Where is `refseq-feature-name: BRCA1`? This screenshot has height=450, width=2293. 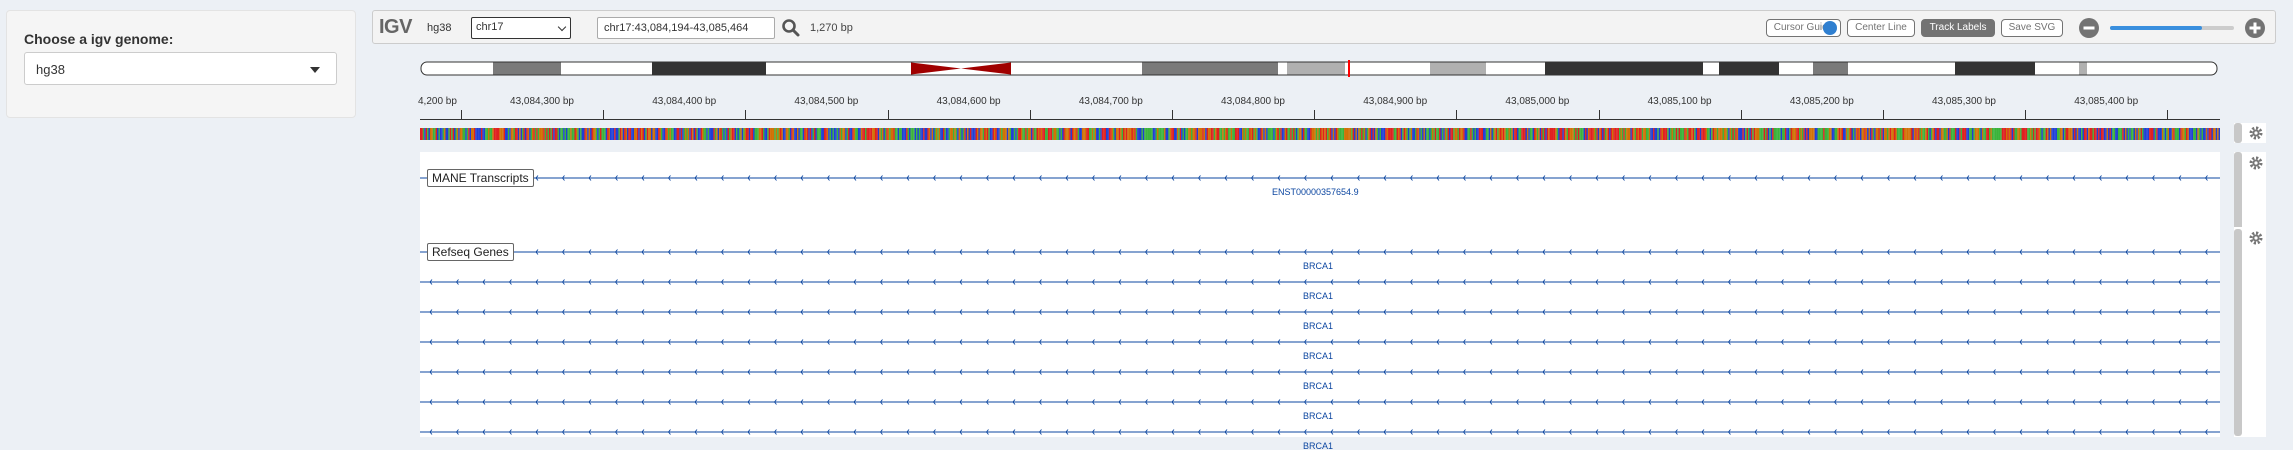
refseq-feature-name: BRCA1 is located at coordinates (1318, 326).